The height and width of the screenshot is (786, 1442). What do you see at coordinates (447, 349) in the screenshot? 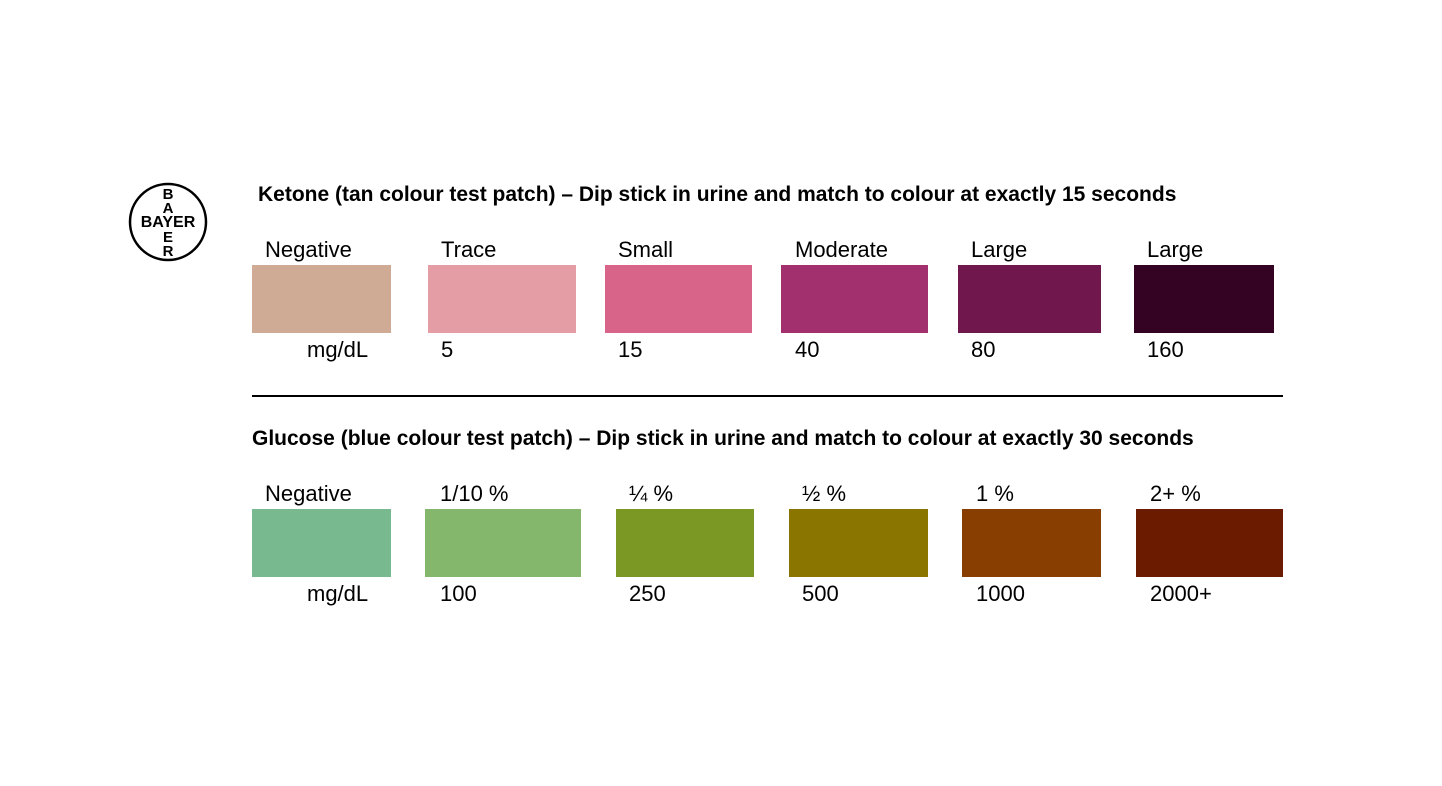
I see `ketone-value: 5` at bounding box center [447, 349].